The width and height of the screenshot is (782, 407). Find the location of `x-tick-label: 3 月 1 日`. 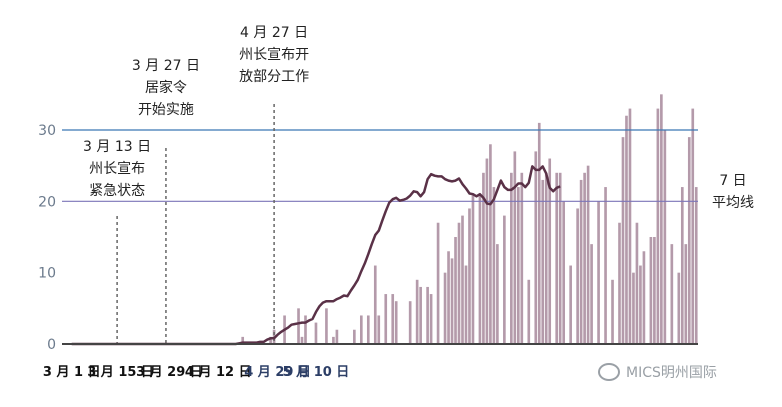

x-tick-label: 3 月 1 日 is located at coordinates (72, 372).